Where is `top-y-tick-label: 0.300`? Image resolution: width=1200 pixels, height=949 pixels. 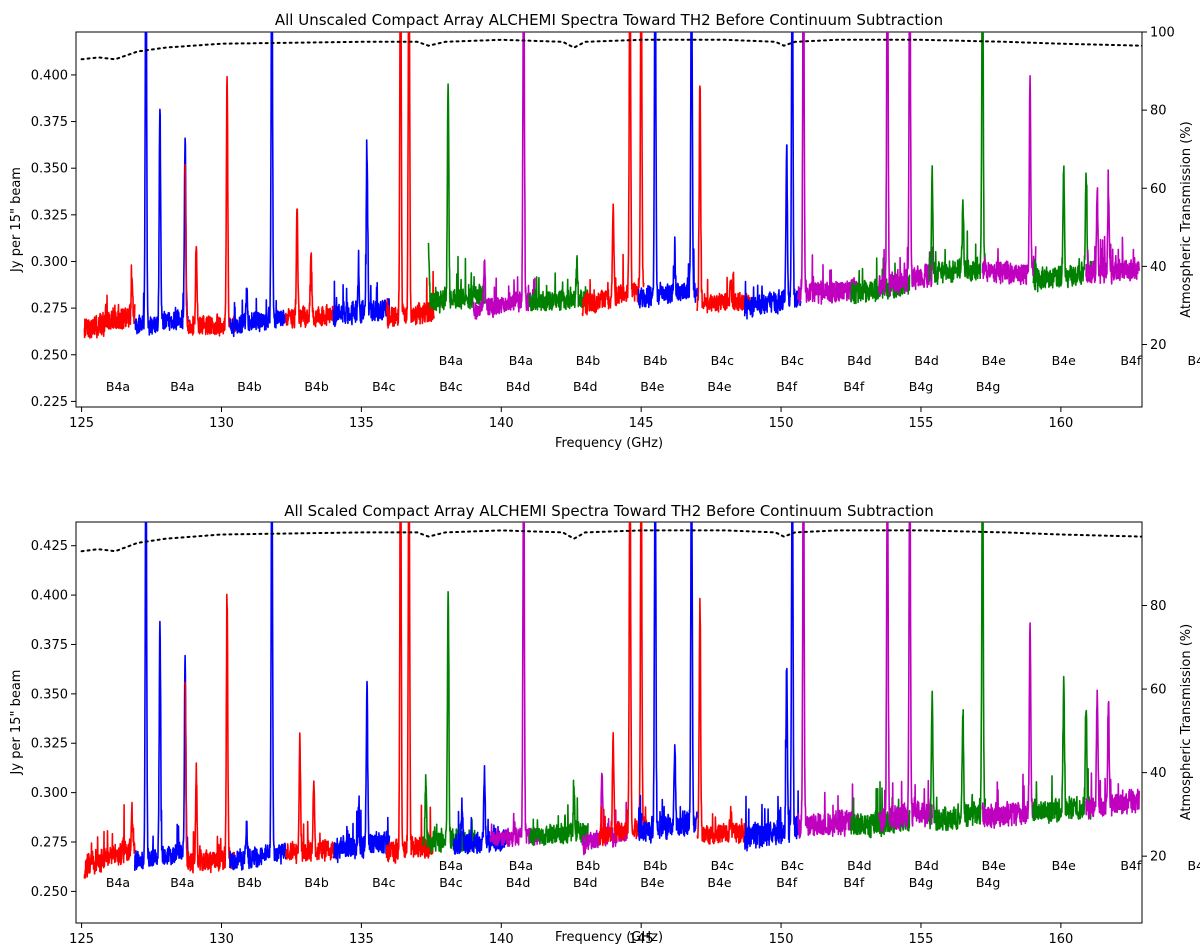
top-y-tick-label: 0.300 is located at coordinates (49, 262).